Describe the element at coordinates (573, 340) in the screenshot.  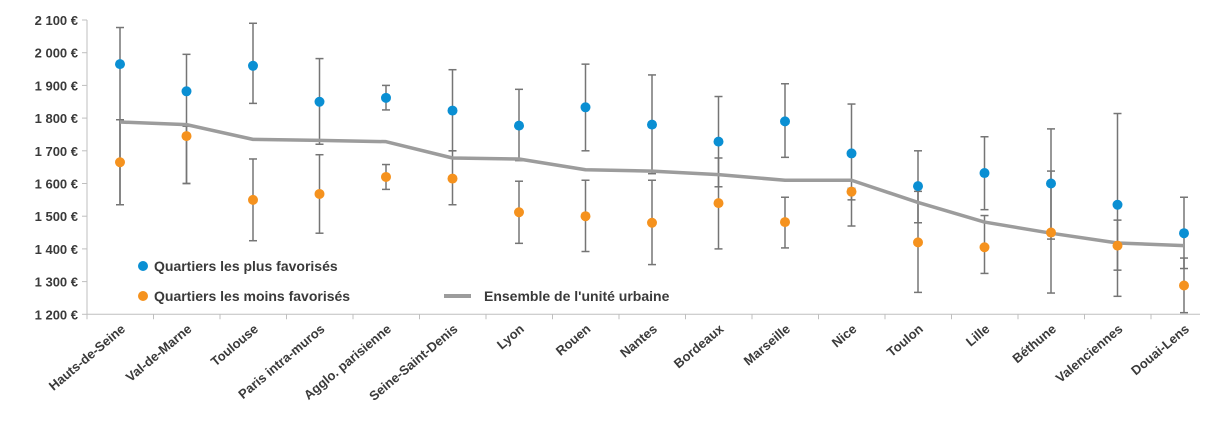
I see `x-category-label: Rouen` at that location.